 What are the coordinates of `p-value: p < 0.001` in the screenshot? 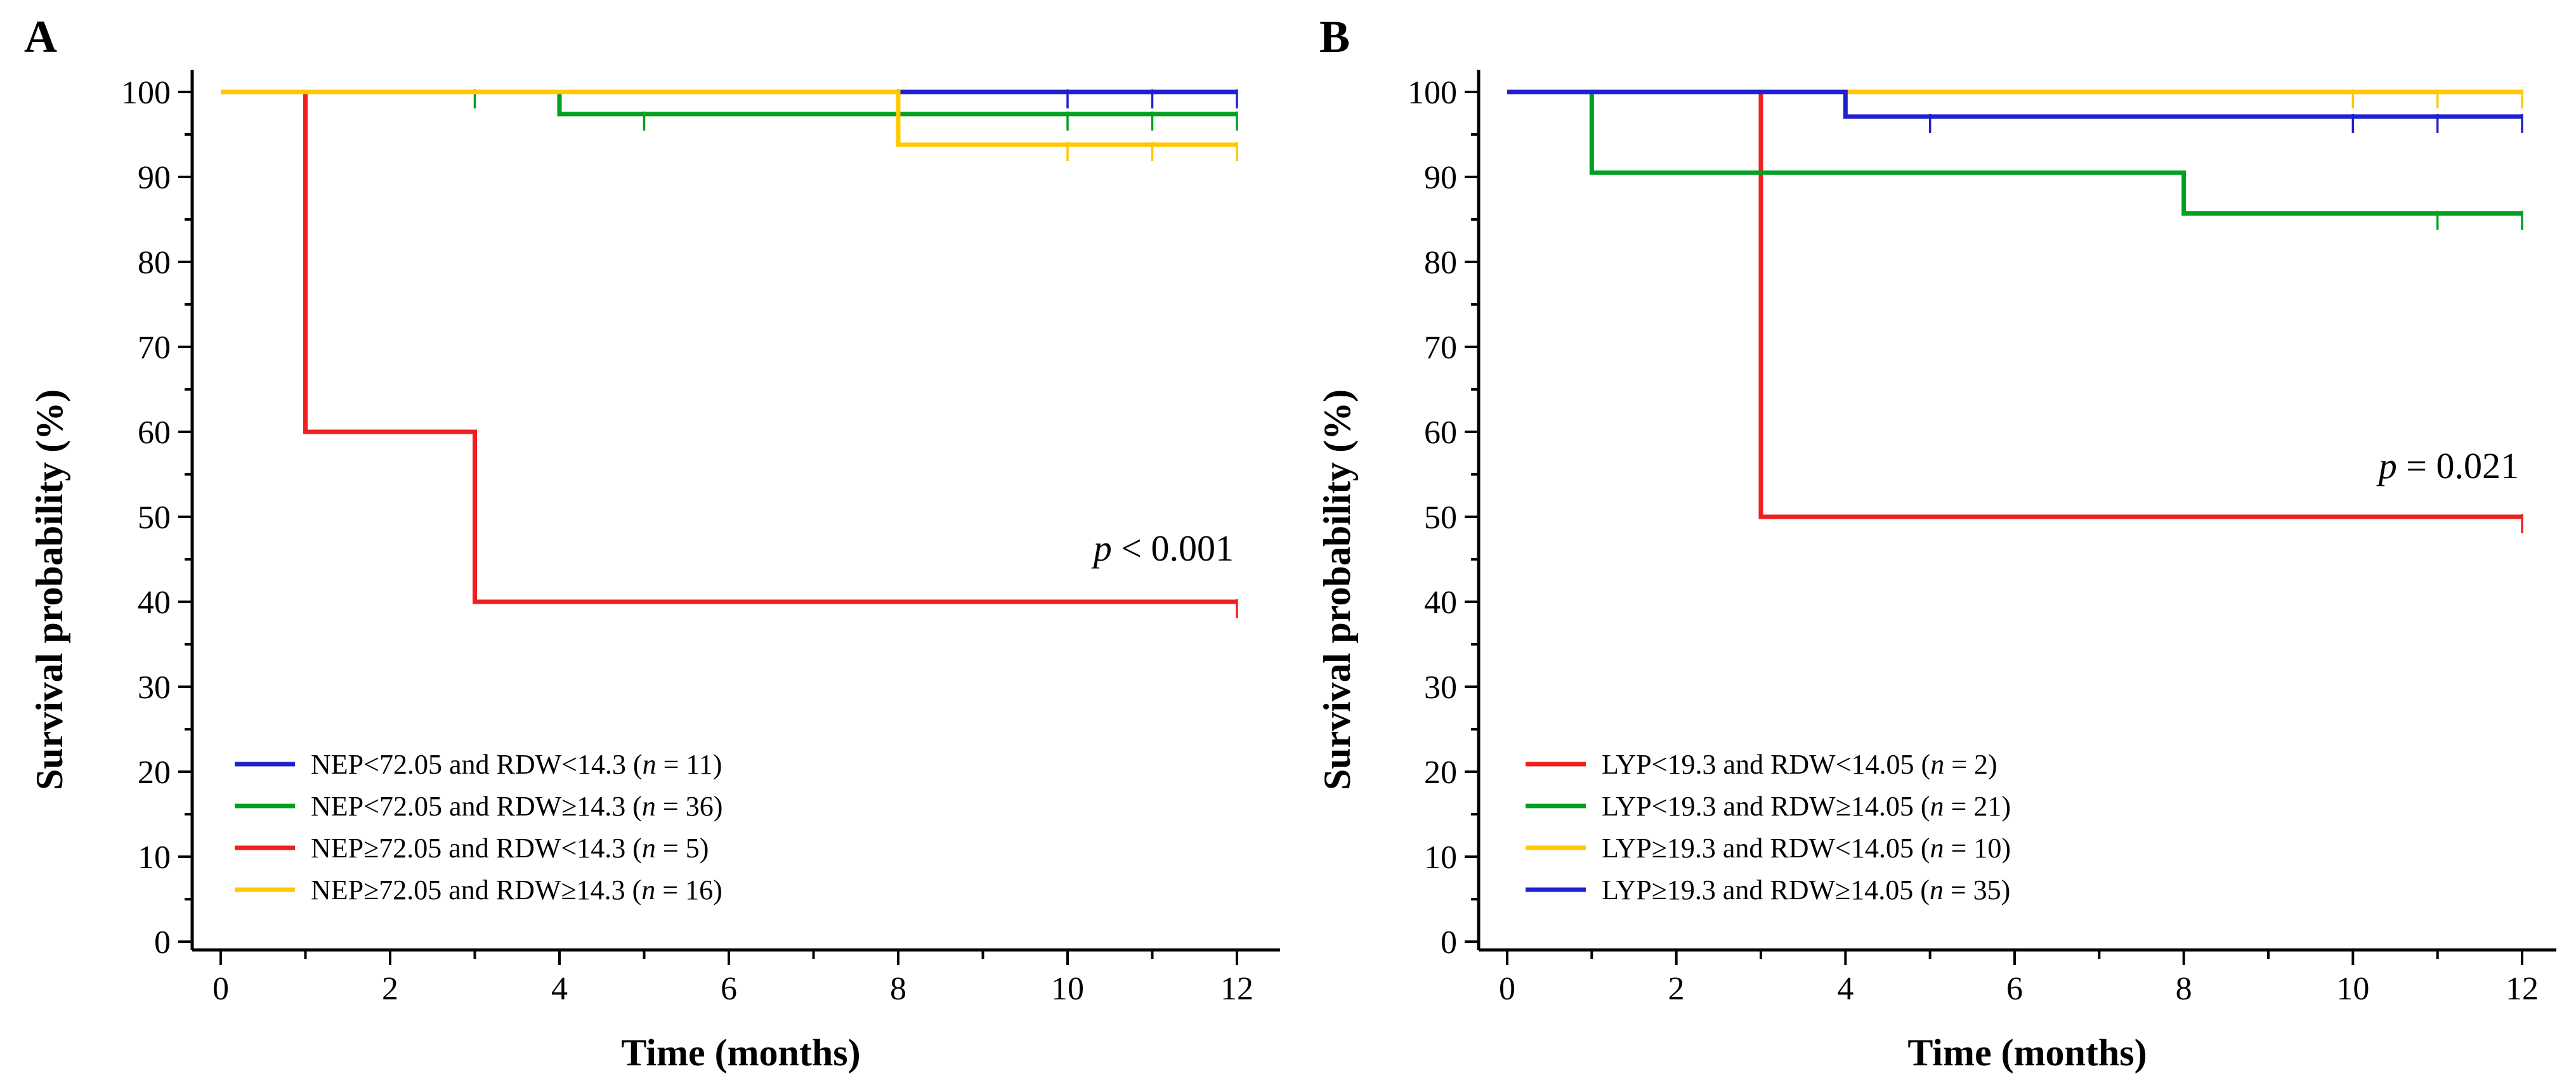 It's located at (1162, 549).